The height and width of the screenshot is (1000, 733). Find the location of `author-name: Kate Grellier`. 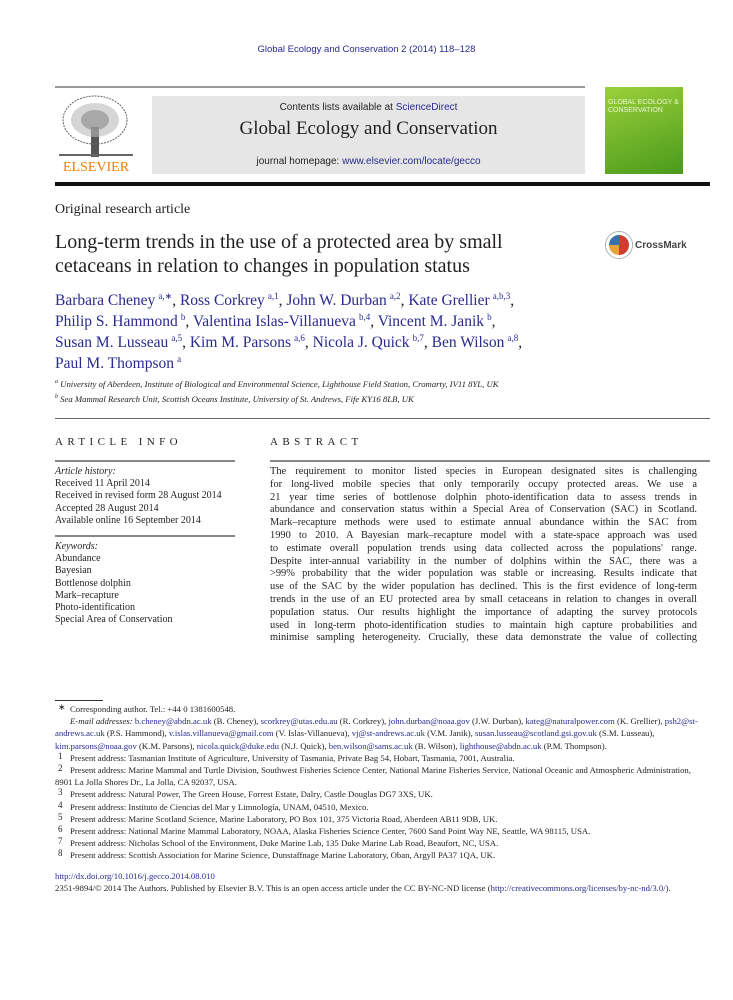

author-name: Kate Grellier is located at coordinates (449, 300).